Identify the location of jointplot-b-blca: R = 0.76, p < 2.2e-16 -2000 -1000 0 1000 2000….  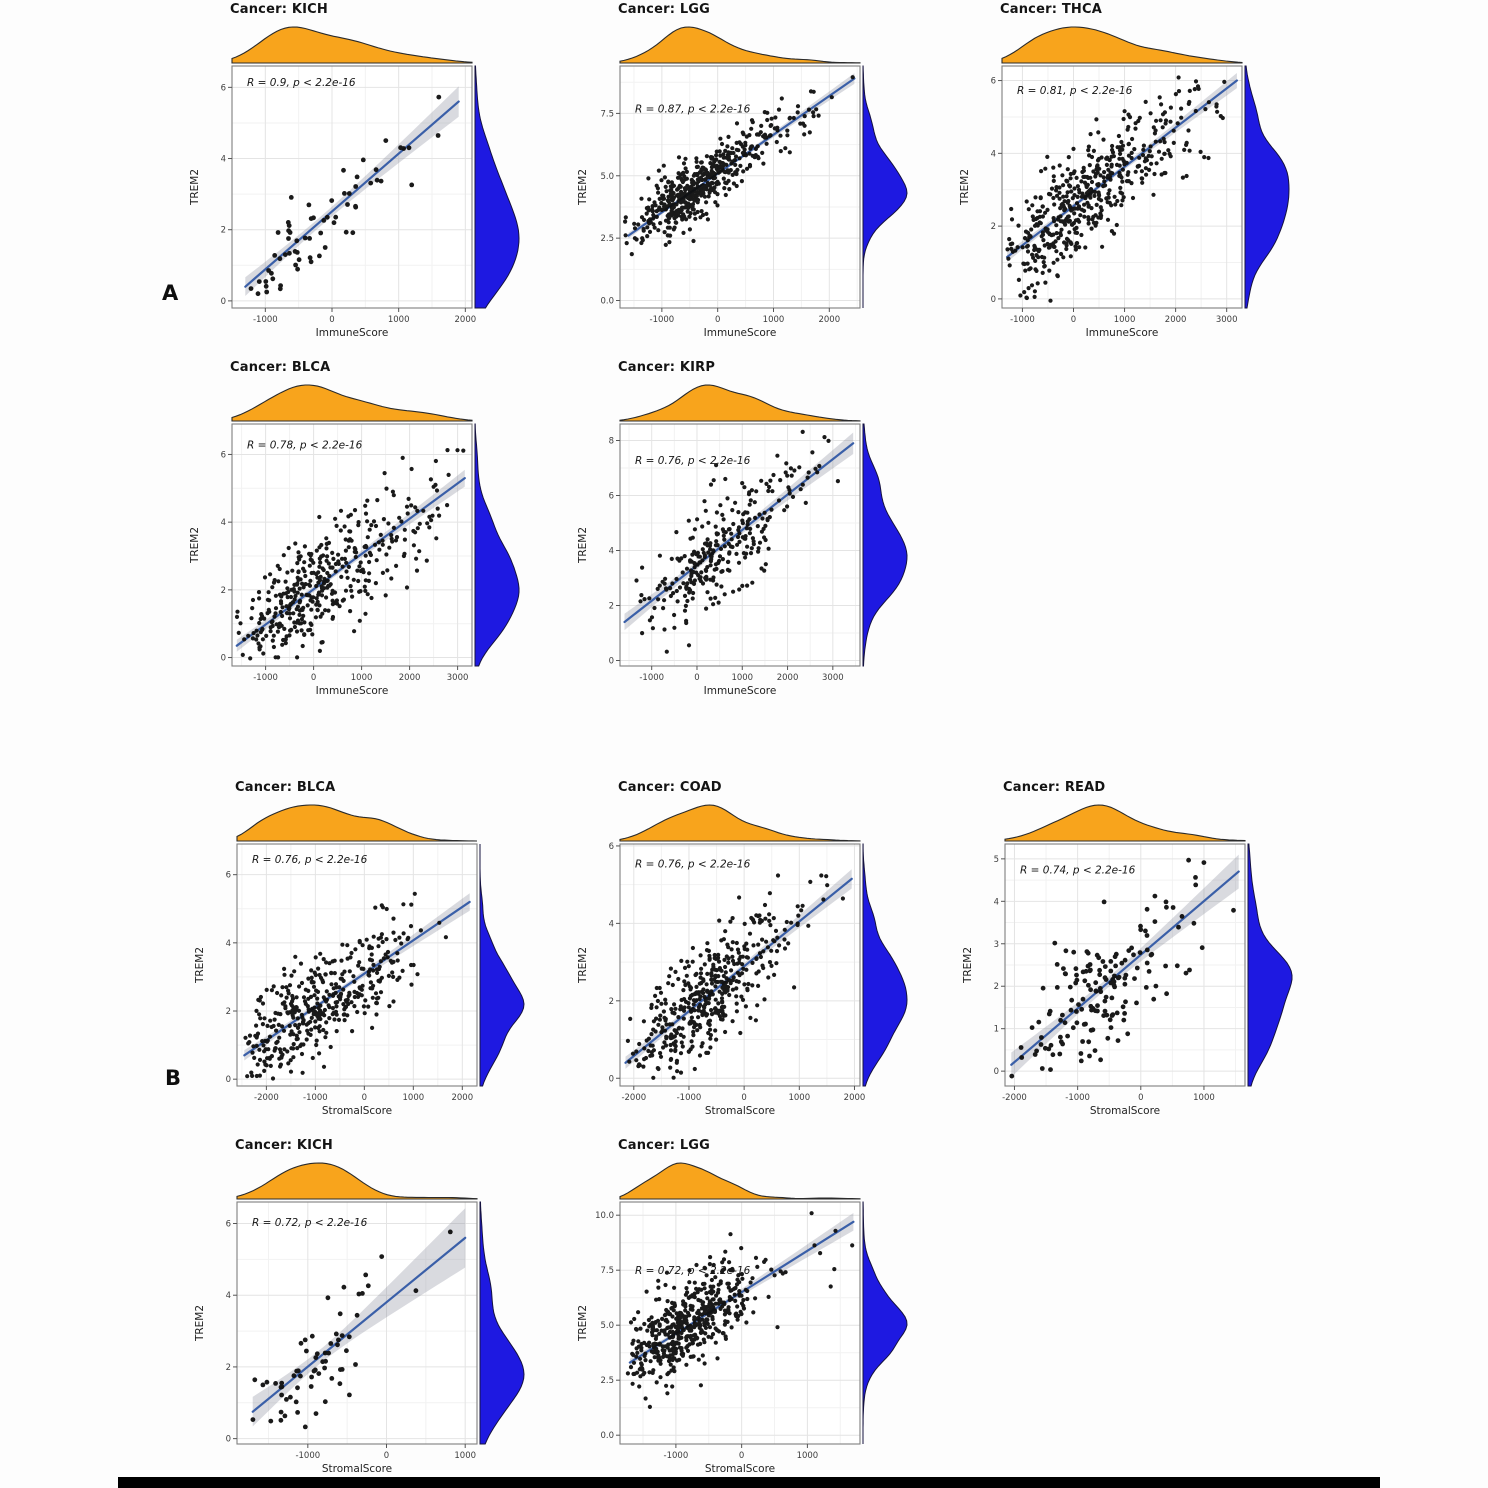
(365, 957).